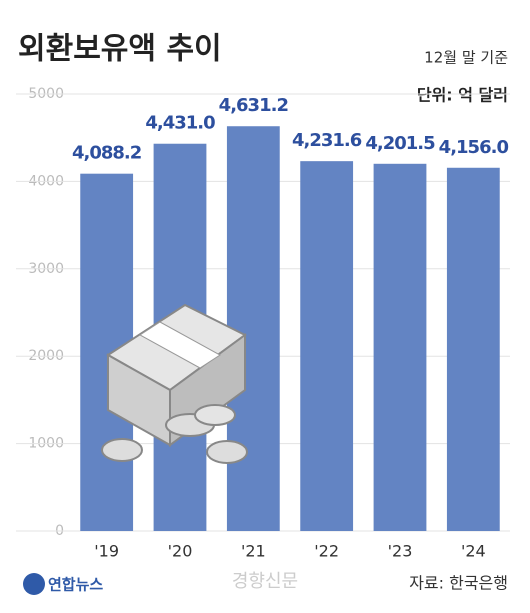 The height and width of the screenshot is (613, 530). Describe the element at coordinates (106, 551) in the screenshot. I see `x-tick-label: '19` at that location.